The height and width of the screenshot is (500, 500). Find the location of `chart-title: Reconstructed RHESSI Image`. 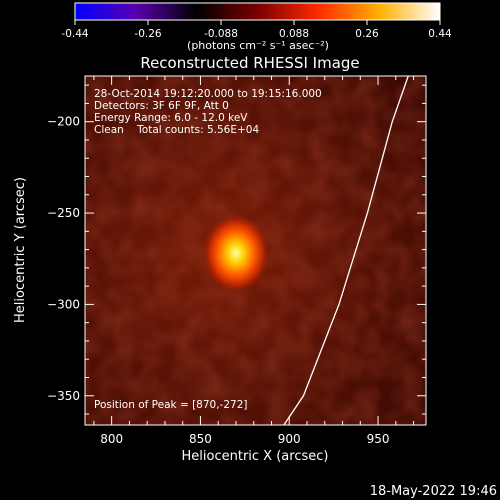

chart-title: Reconstructed RHESSI Image is located at coordinates (249, 63).